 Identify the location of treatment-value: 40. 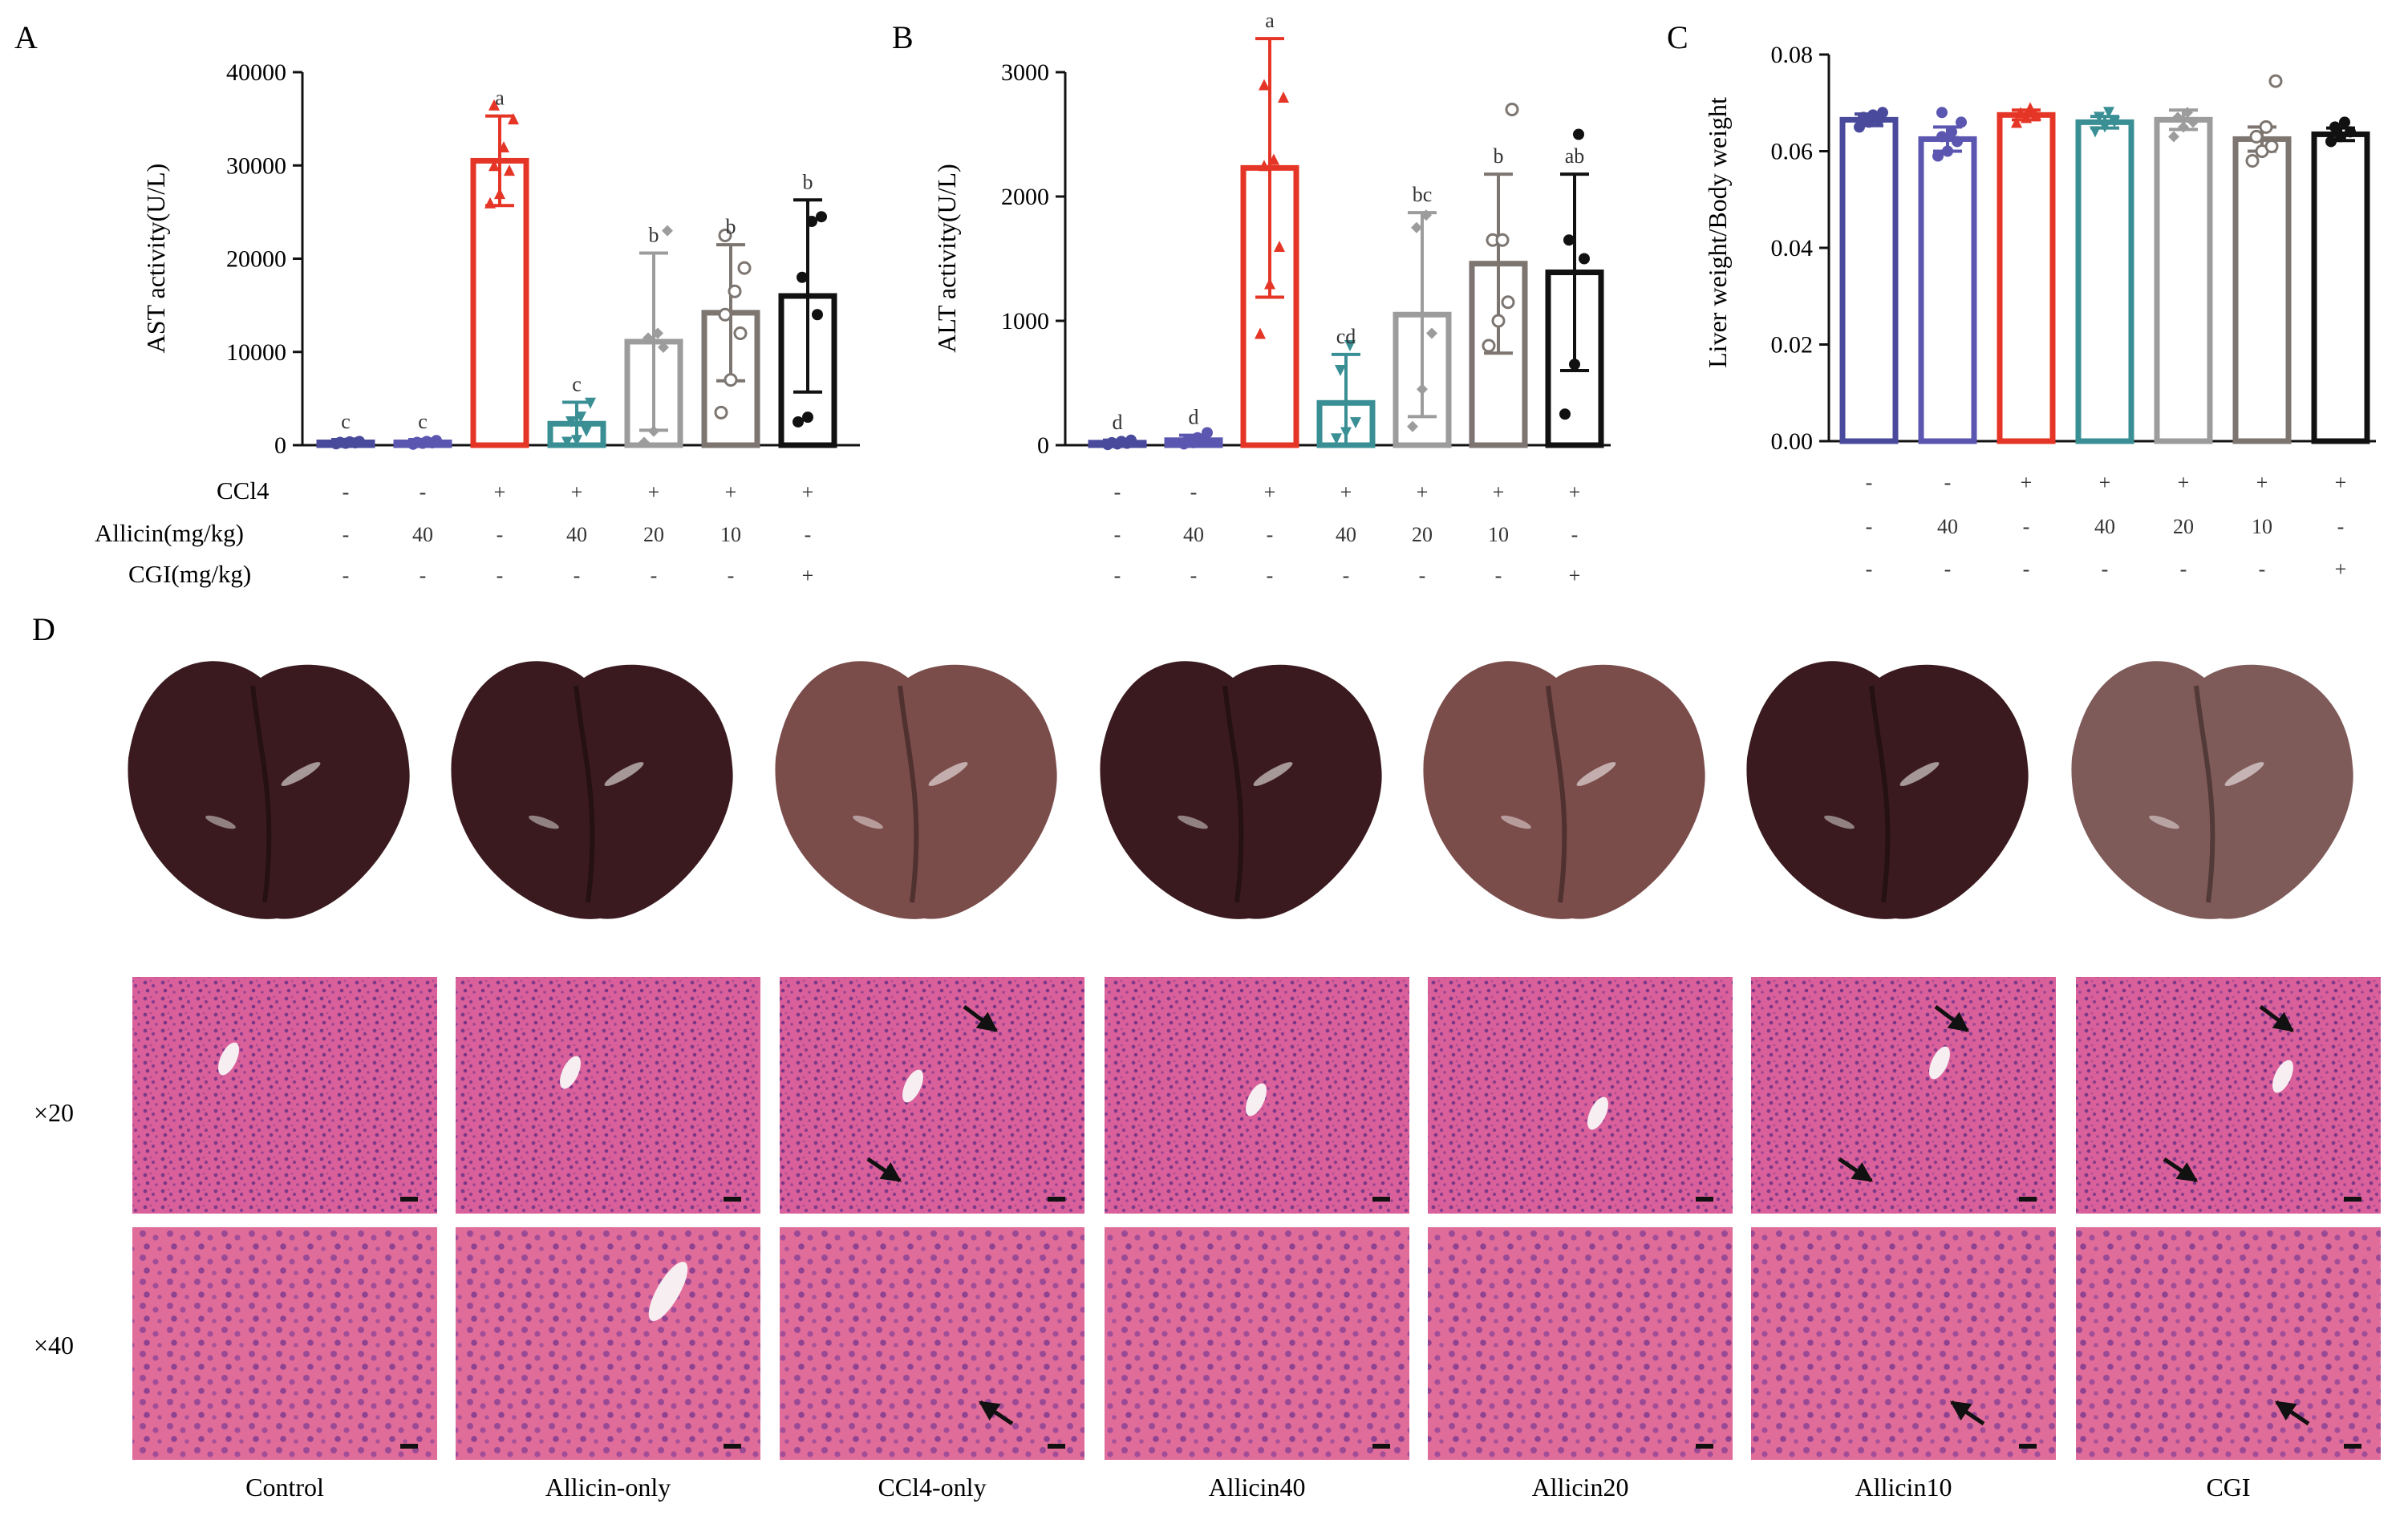
(1346, 534).